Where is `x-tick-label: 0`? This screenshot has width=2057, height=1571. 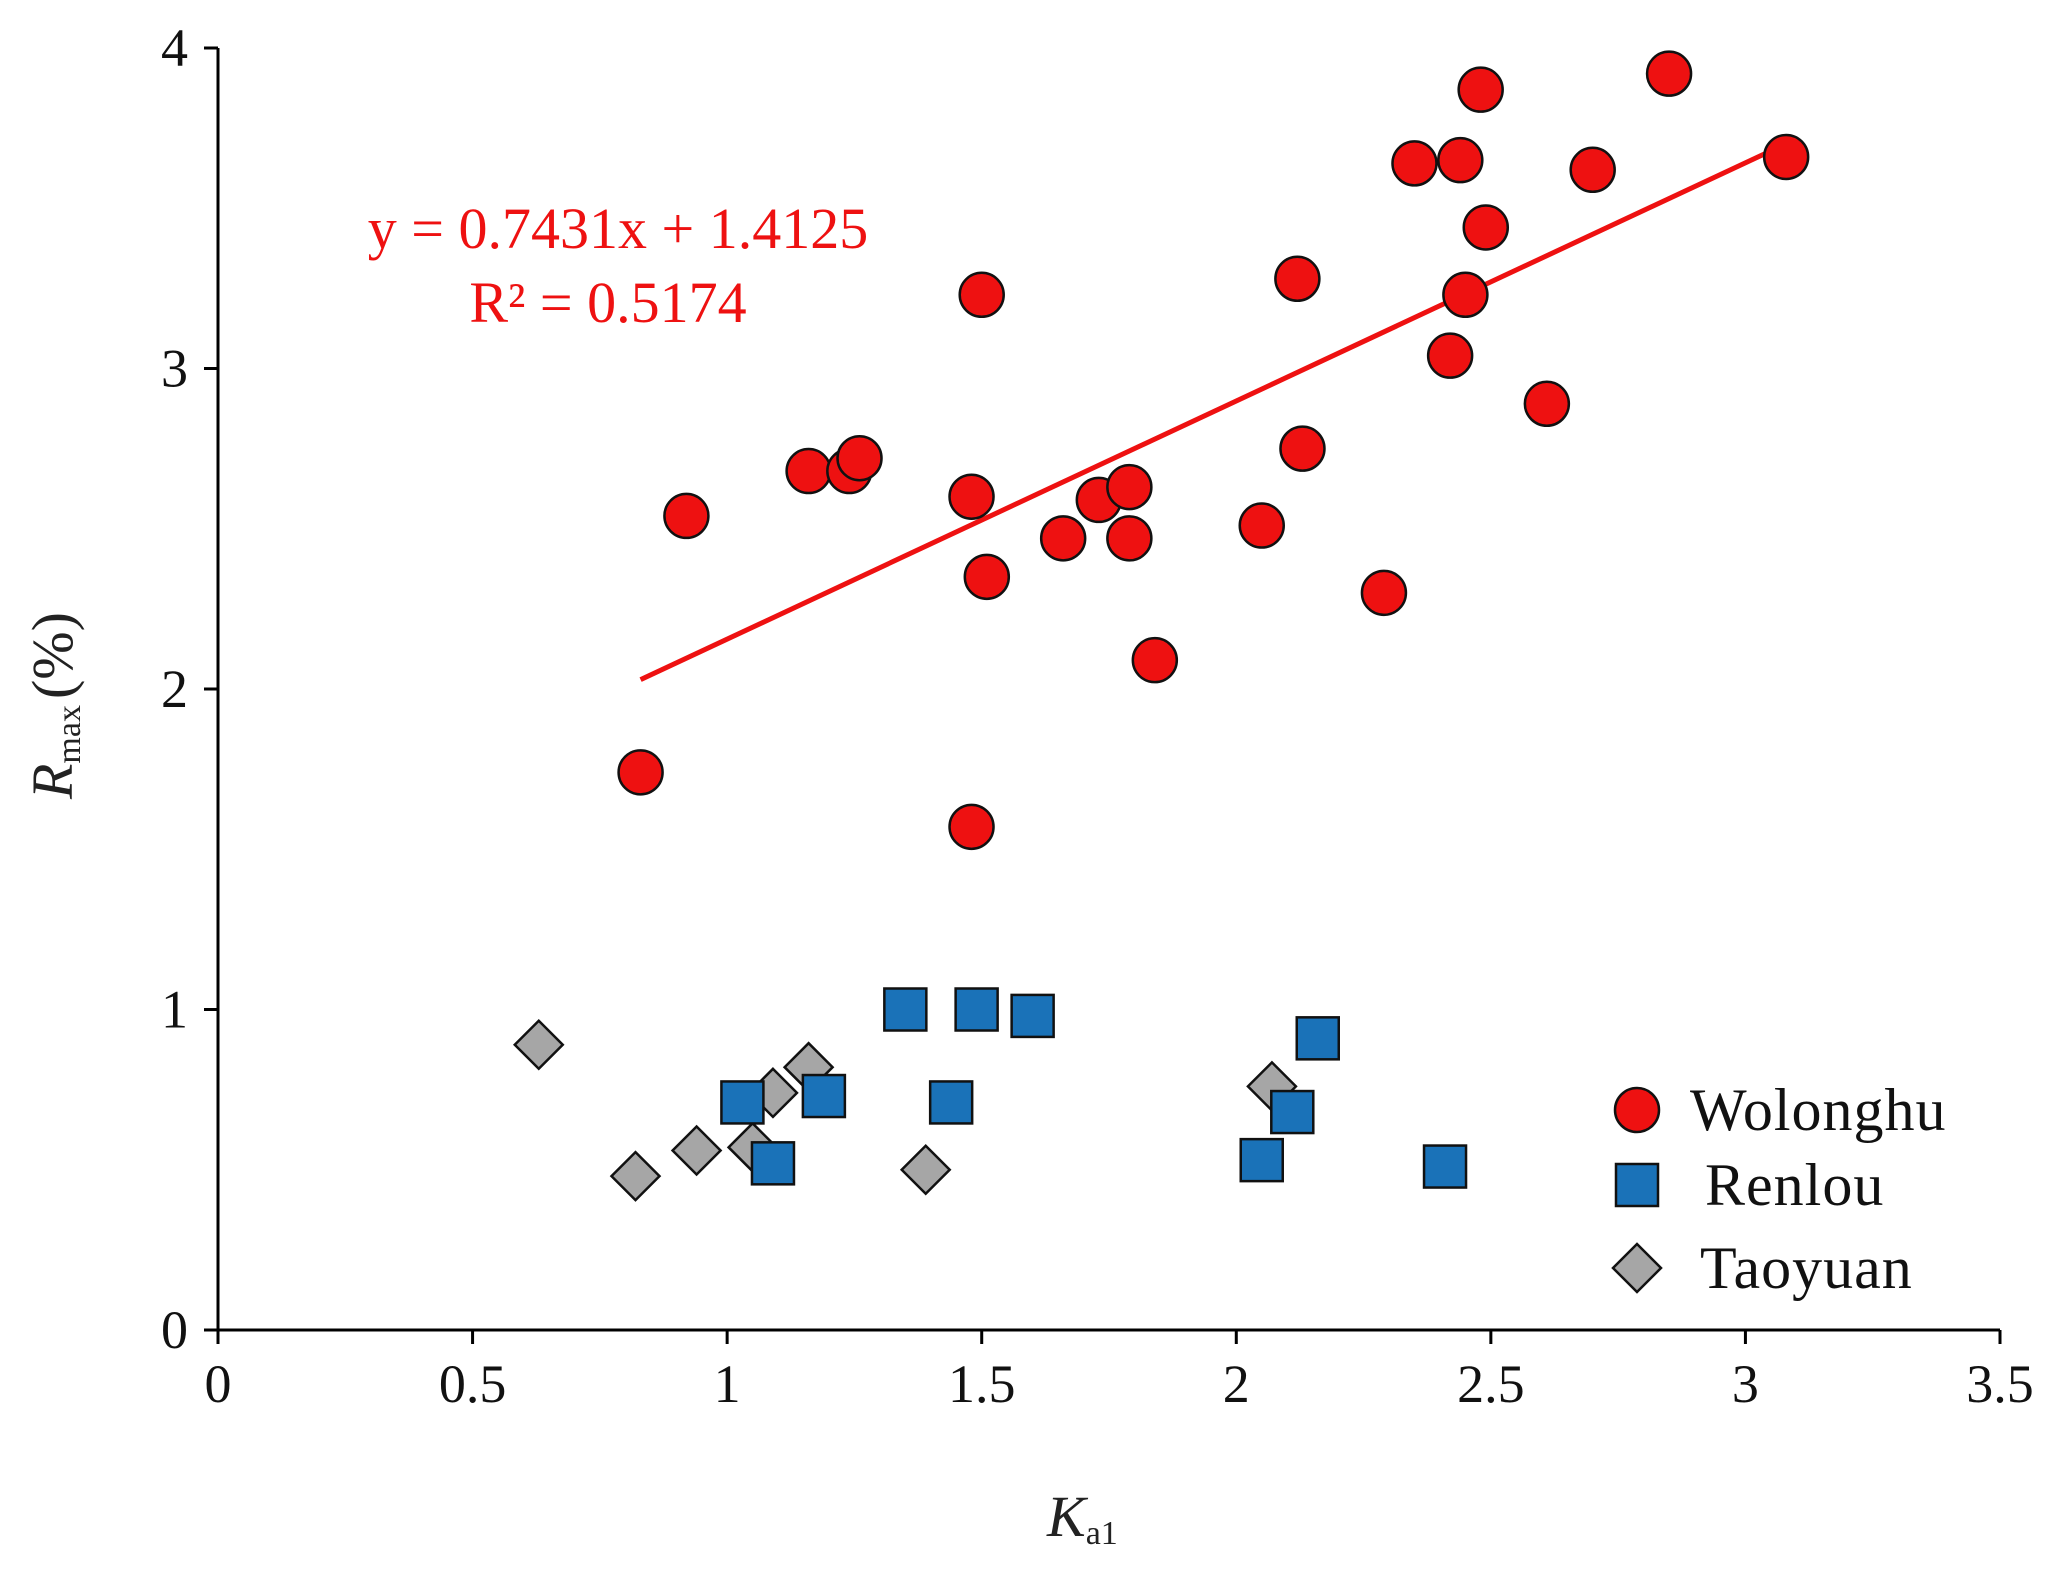
x-tick-label: 0 is located at coordinates (218, 1384).